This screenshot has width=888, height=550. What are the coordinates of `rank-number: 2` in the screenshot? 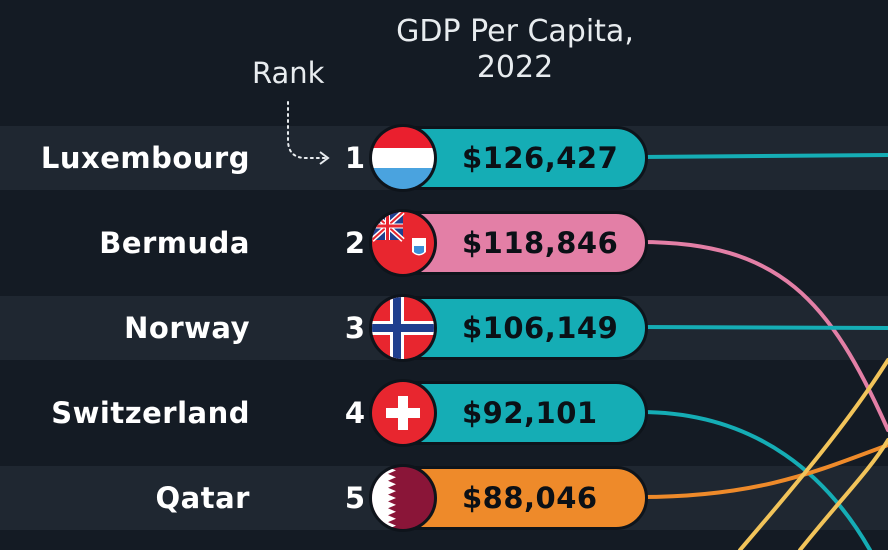 It's located at (355, 243).